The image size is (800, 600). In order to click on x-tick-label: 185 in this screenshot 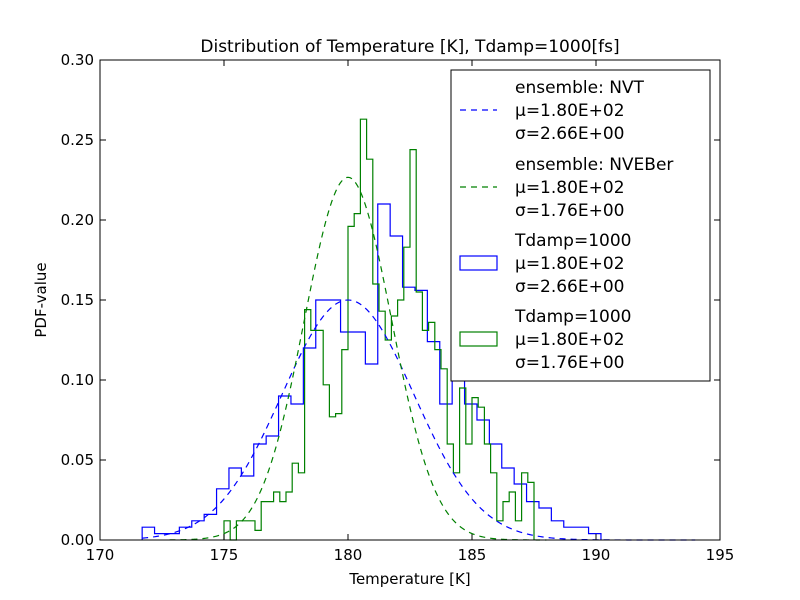, I will do `click(472, 555)`.